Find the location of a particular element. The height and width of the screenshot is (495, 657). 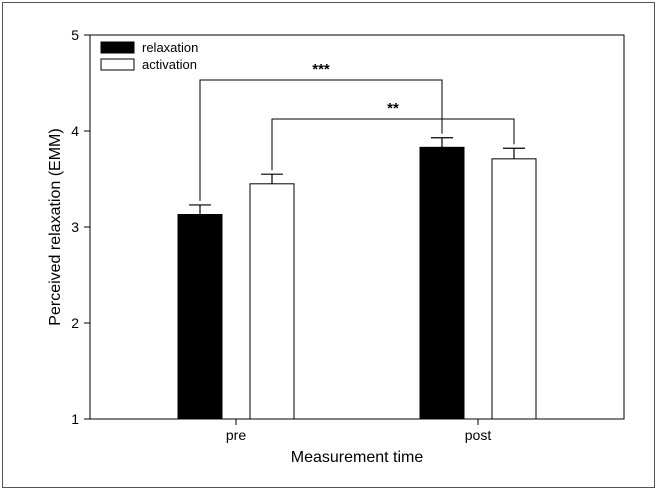

y-axis-label: Perceived relaxation (EMM) is located at coordinates (55, 226).